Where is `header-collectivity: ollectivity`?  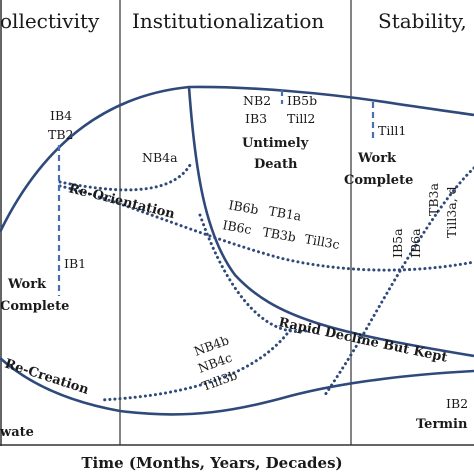
header-collectivity: ollectivity is located at coordinates (50, 21).